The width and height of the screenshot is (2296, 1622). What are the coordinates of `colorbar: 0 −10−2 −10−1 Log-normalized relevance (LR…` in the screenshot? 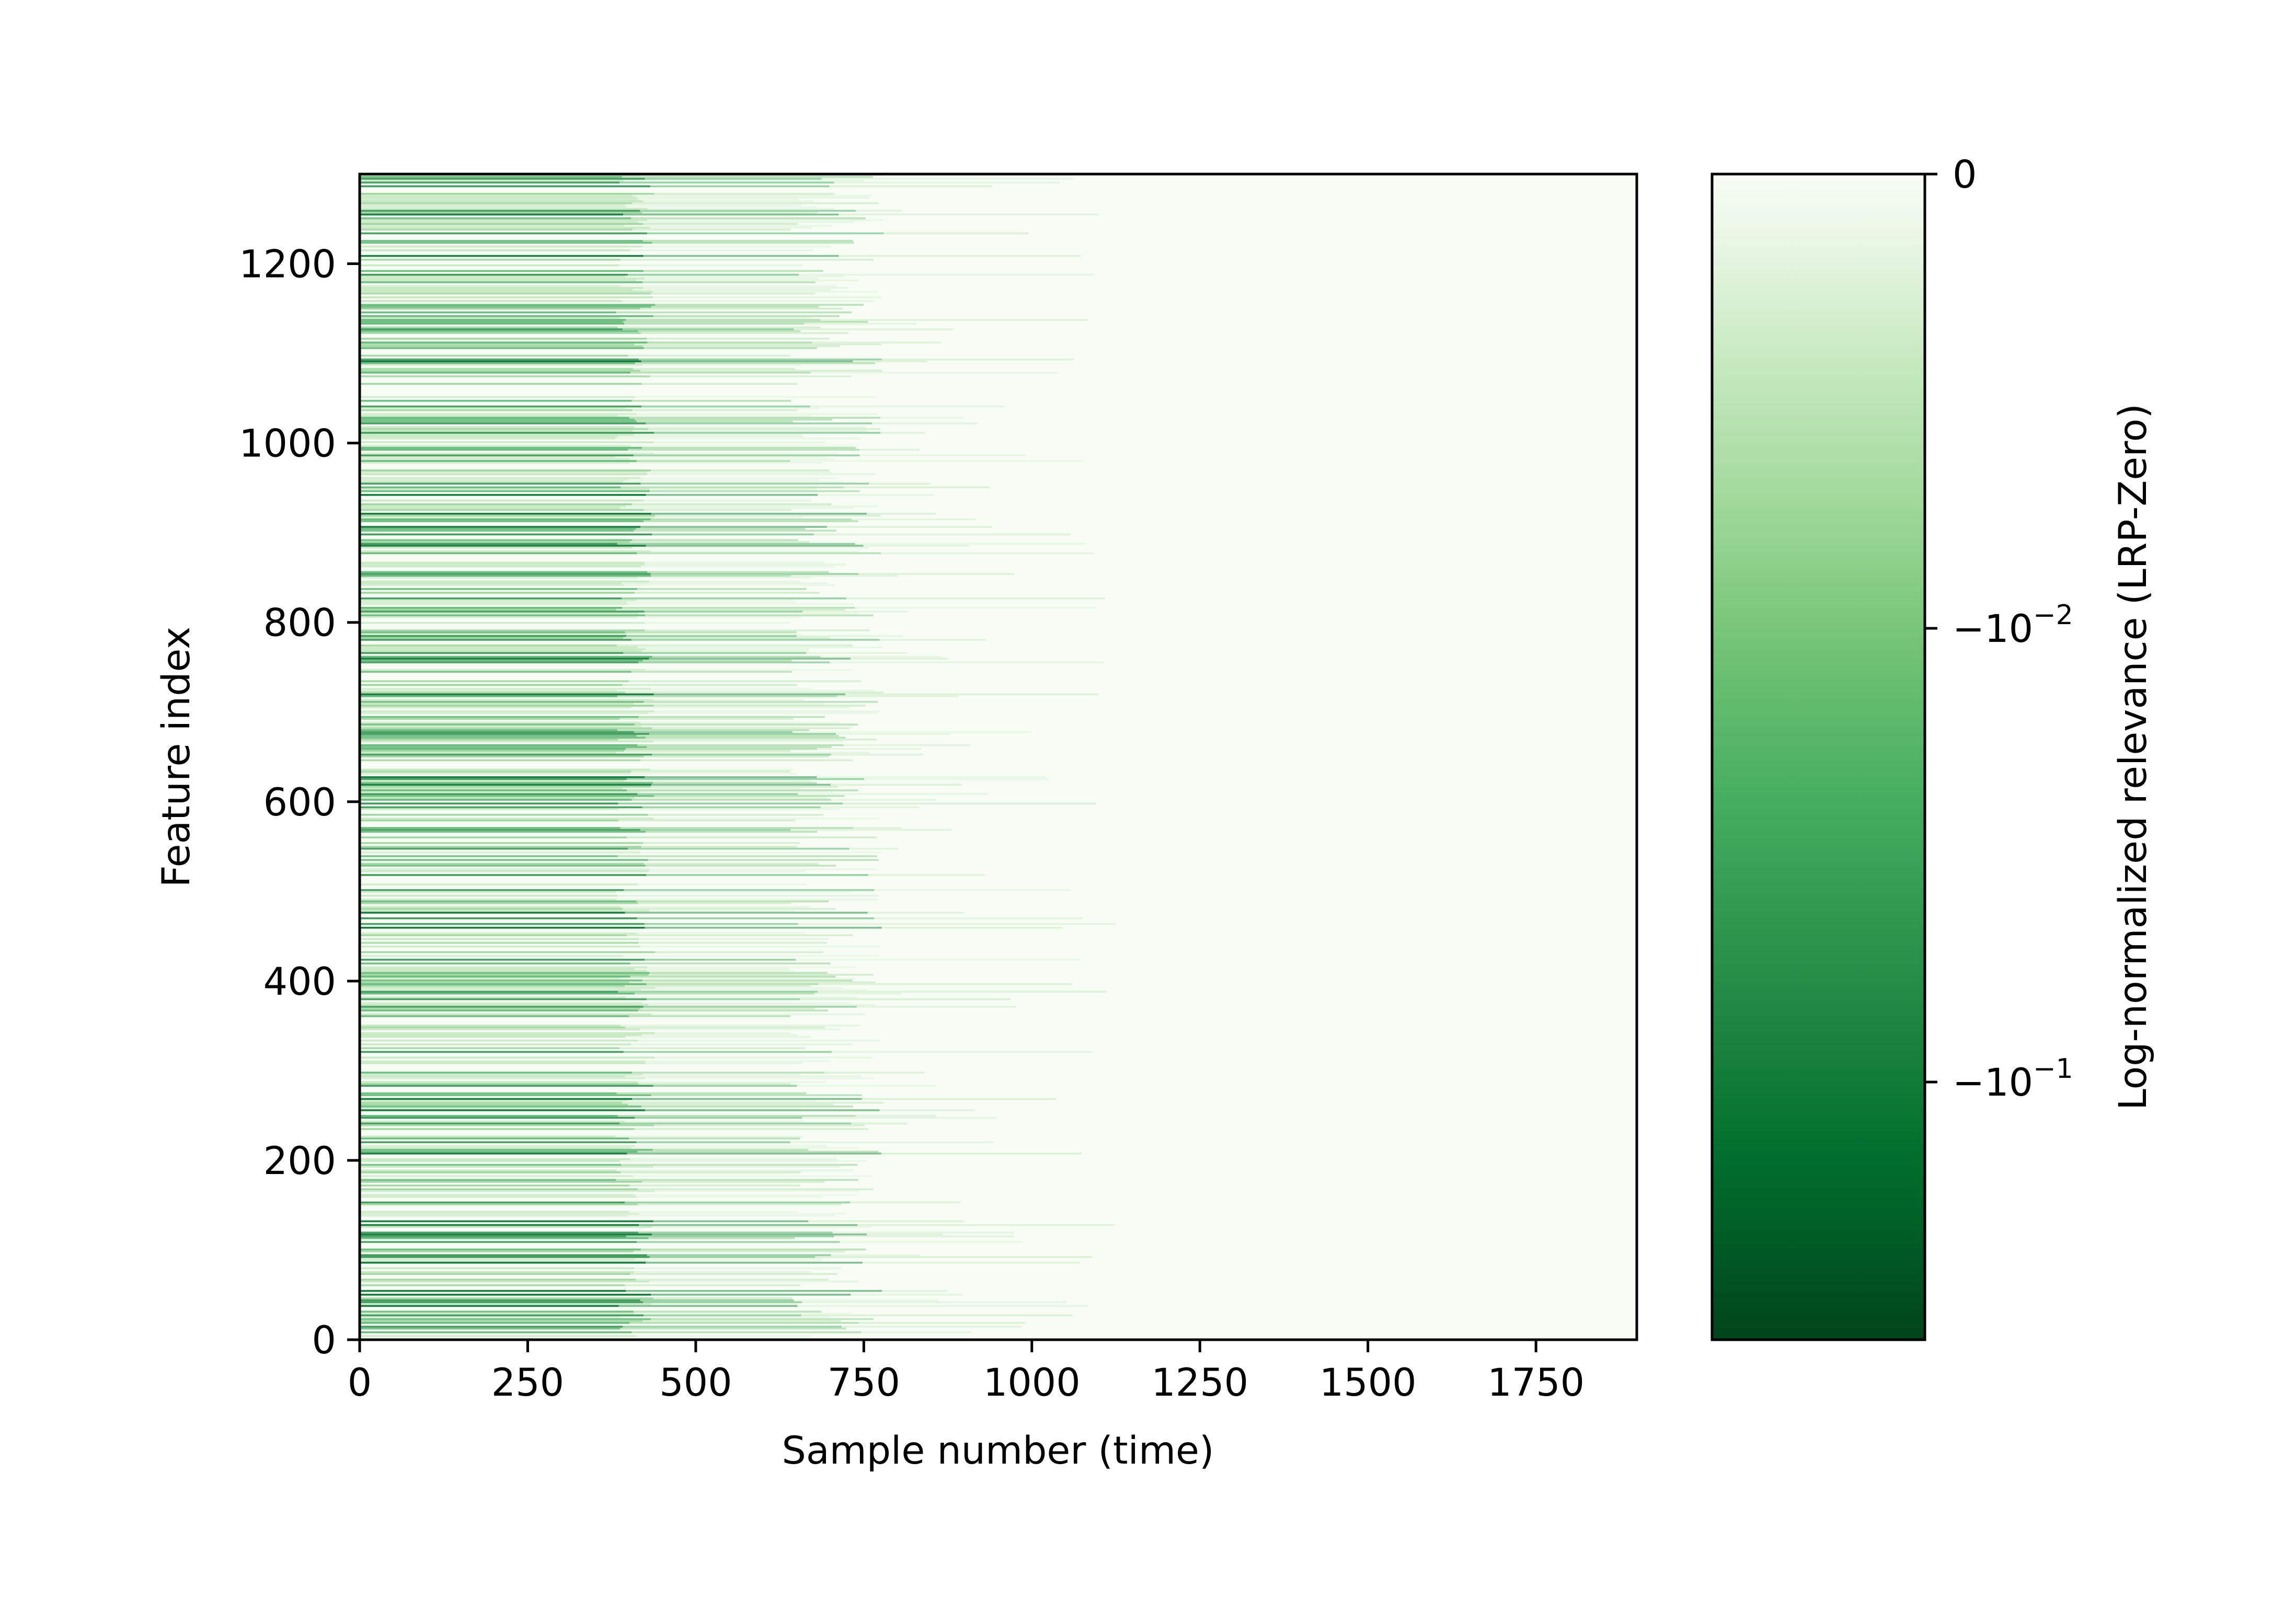 It's located at (1932, 747).